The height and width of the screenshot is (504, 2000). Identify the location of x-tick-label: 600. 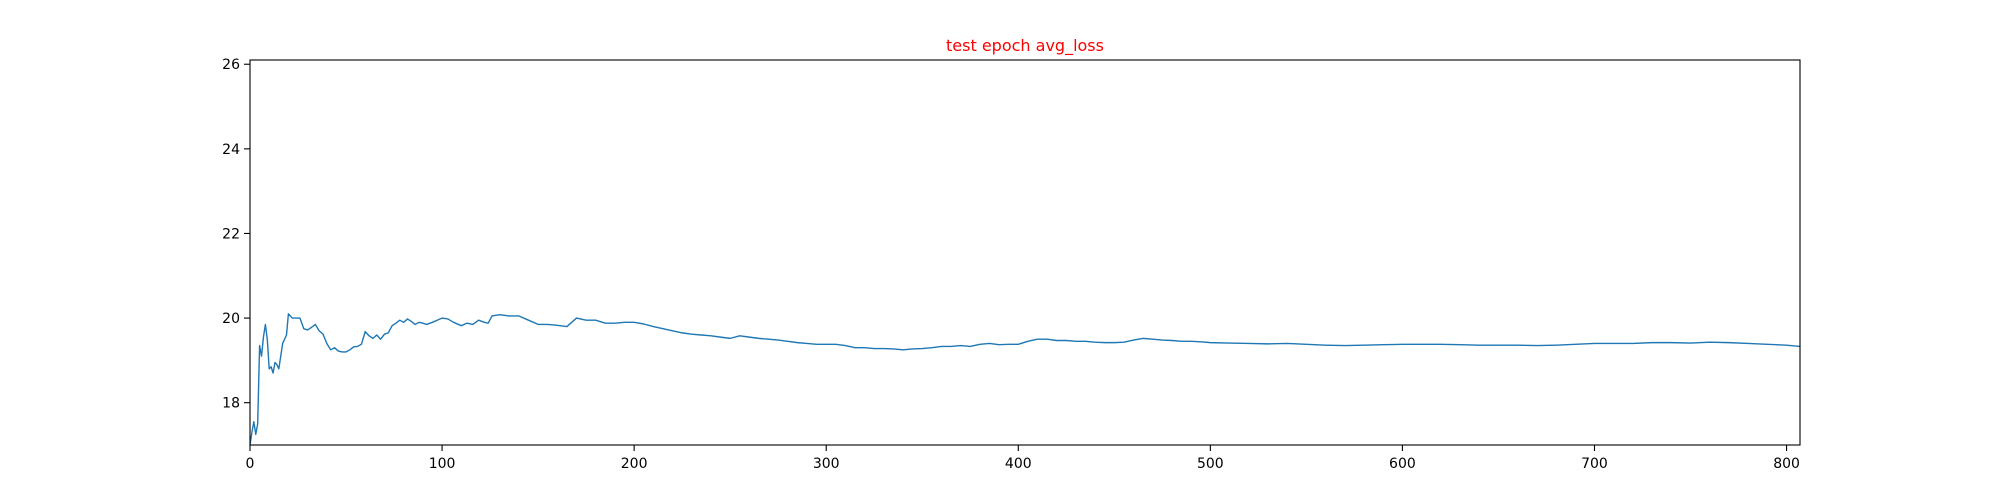
(1402, 464).